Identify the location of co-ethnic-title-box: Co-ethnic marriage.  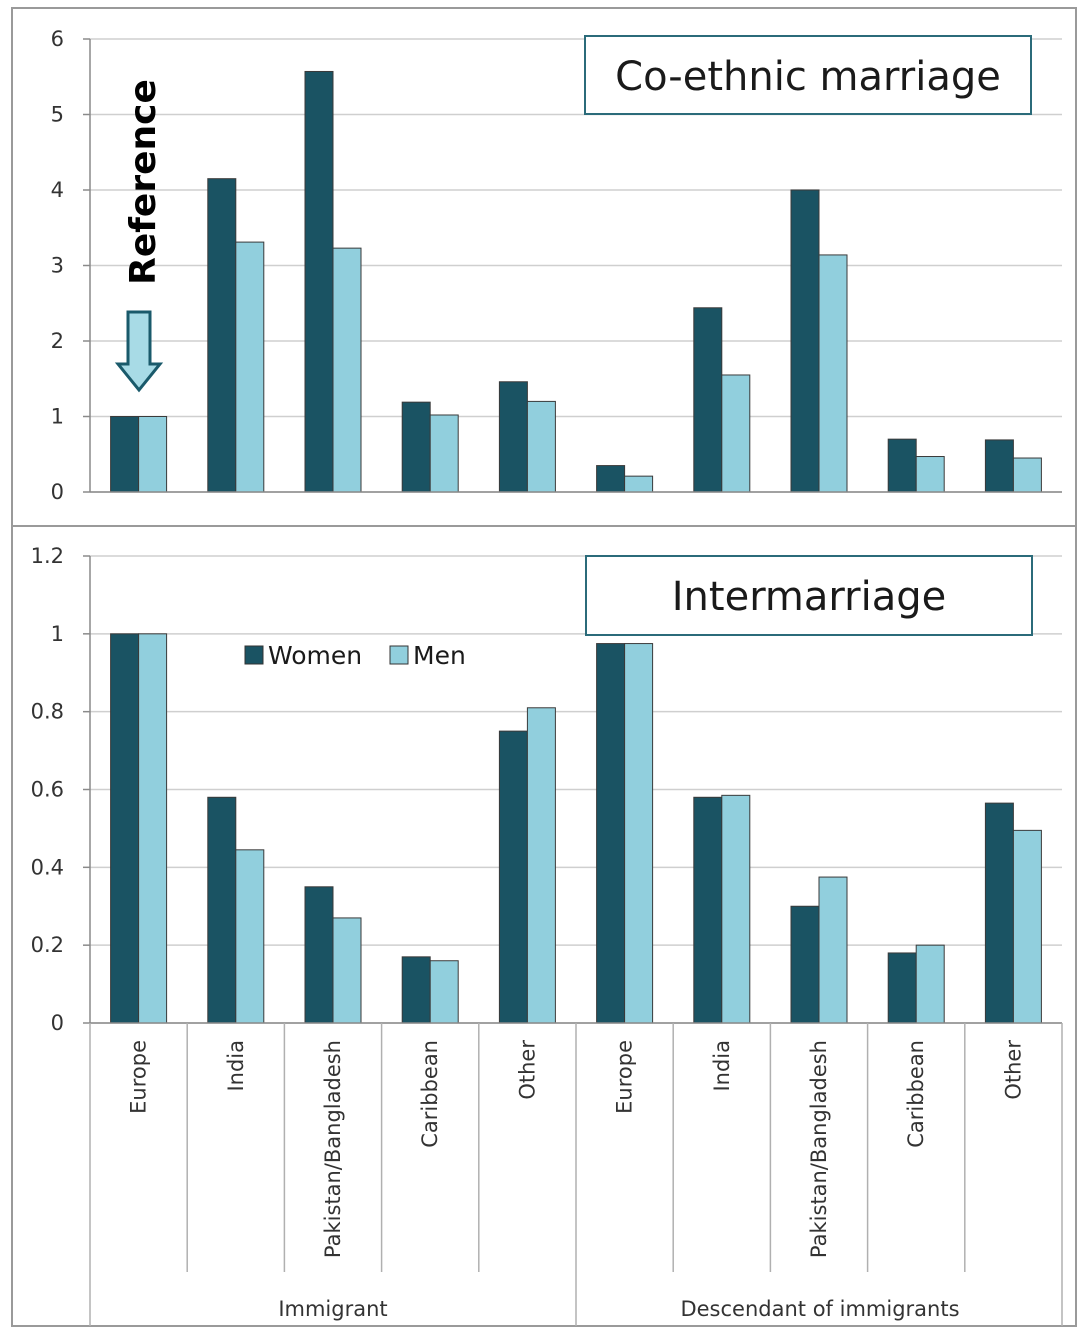
(808, 75).